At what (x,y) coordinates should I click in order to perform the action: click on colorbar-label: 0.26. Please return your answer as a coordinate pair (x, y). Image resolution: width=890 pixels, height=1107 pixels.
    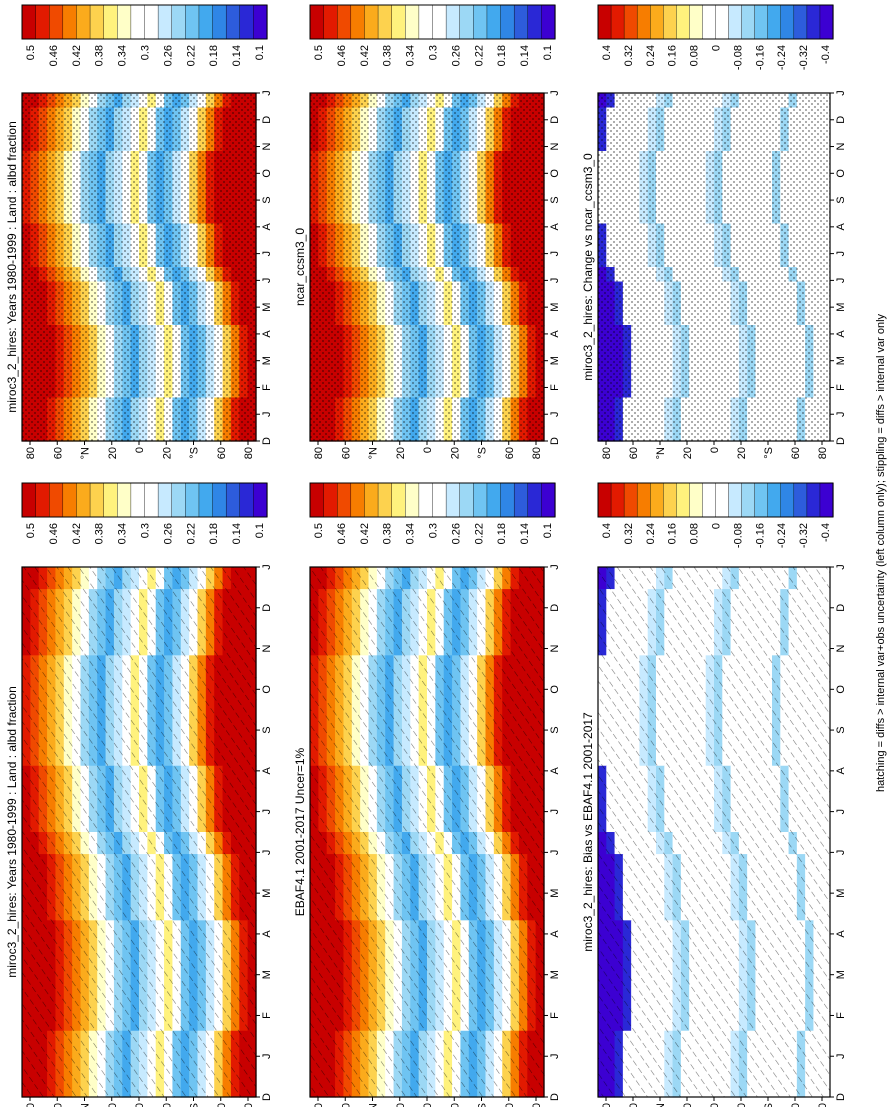
    Looking at the image, I should click on (456, 55).